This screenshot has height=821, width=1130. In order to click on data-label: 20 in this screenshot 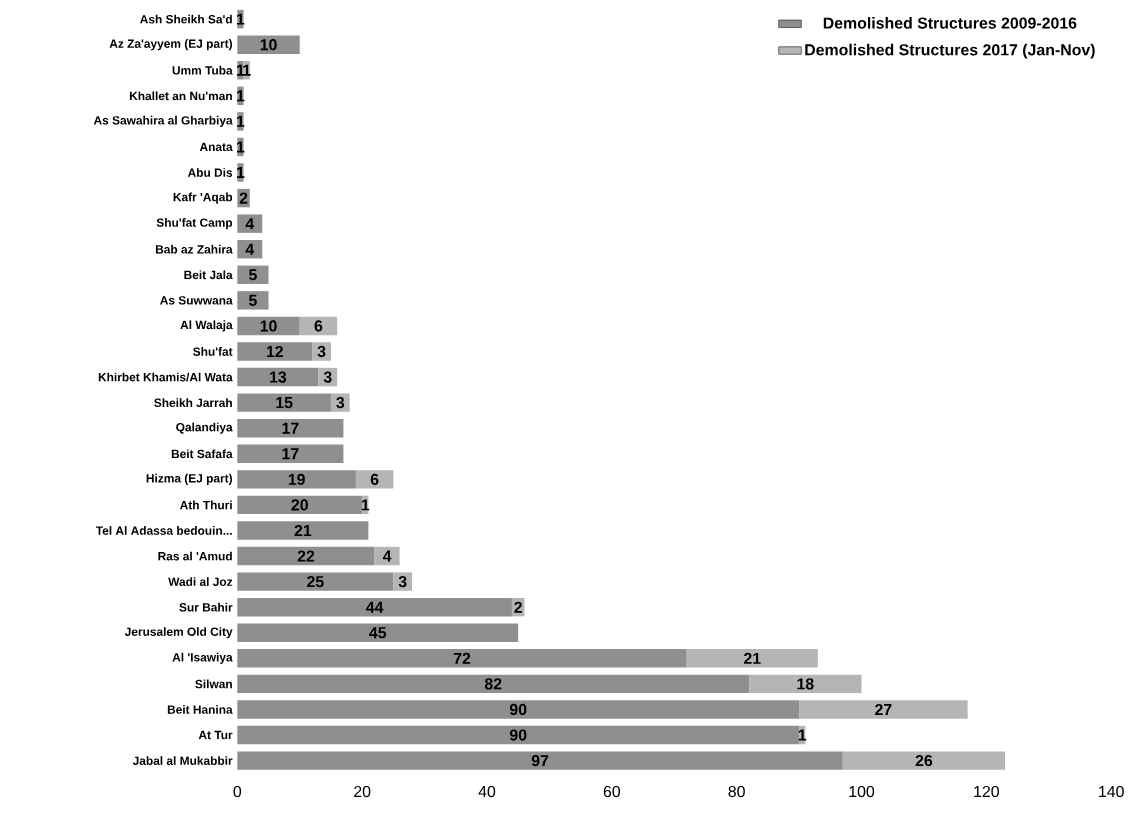, I will do `click(299, 505)`.